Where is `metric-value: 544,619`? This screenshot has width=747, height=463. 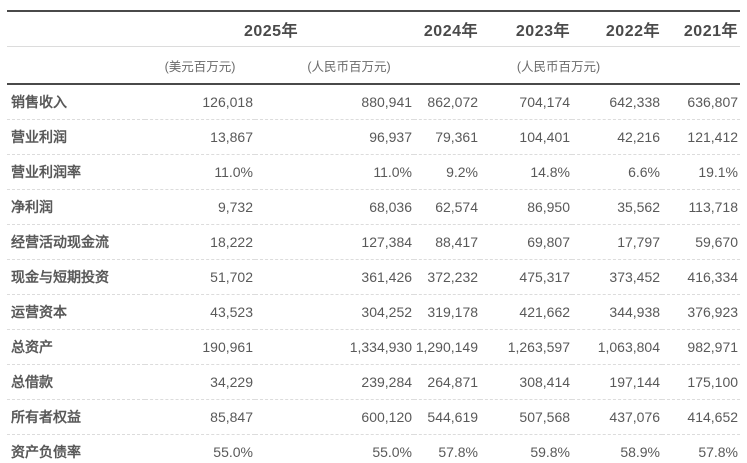 metric-value: 544,619 is located at coordinates (447, 417).